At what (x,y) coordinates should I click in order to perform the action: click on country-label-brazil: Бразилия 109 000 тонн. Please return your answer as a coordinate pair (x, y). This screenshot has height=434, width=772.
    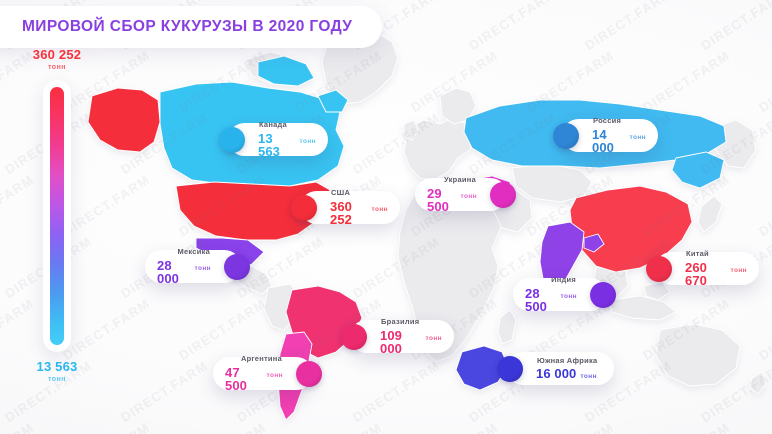
    Looking at the image, I should click on (397, 336).